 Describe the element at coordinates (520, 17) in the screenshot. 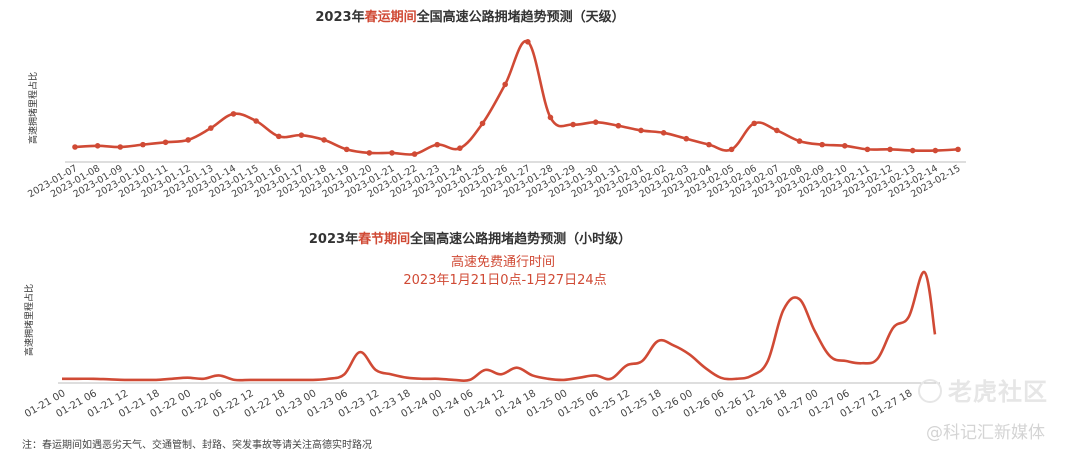

I see `chart-title-part: 全国高速公路拥堵趋势预测（天级）` at that location.